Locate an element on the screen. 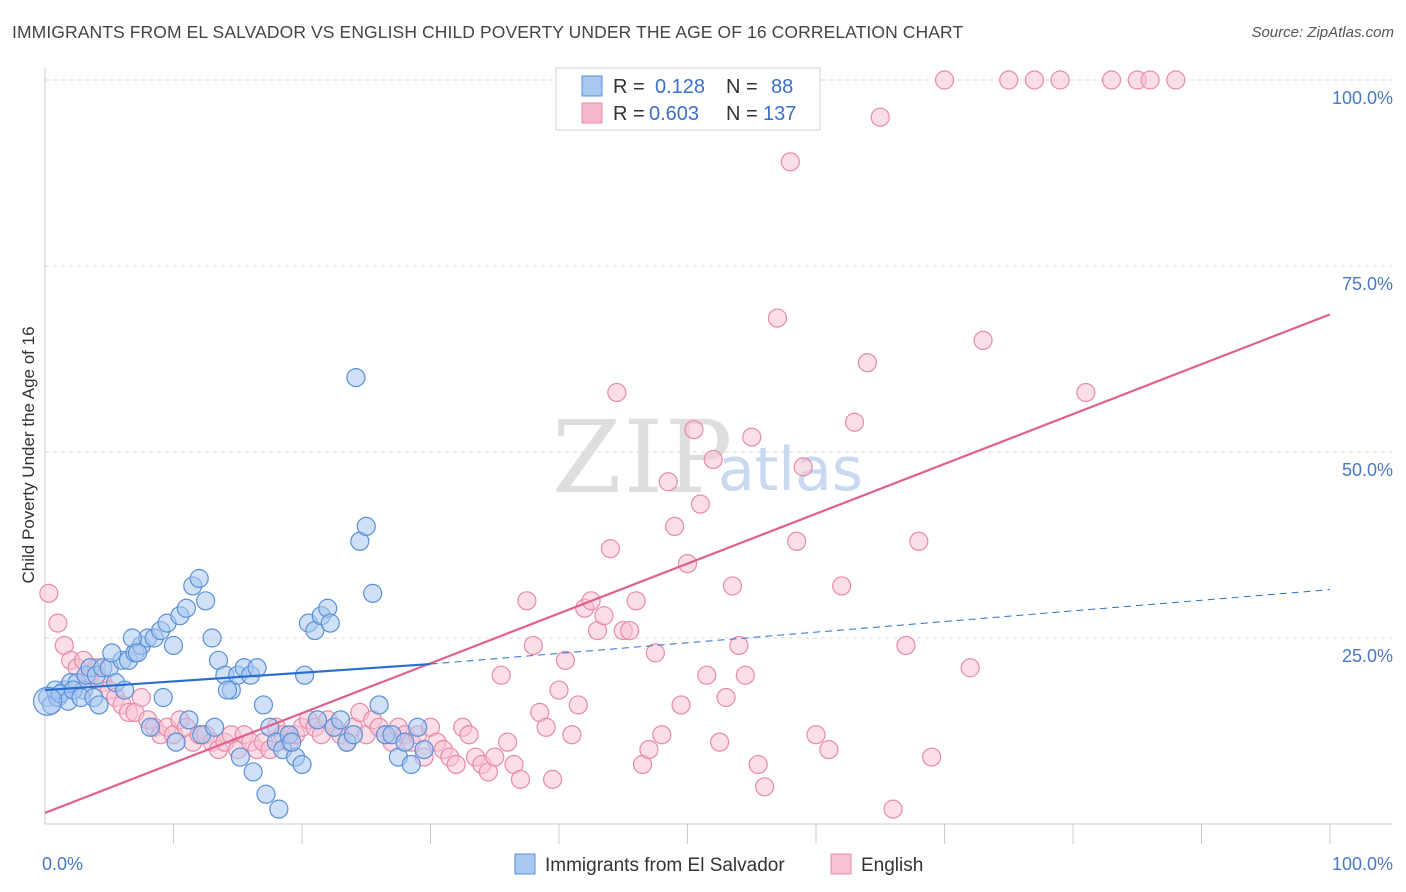 The width and height of the screenshot is (1406, 892). legend-n-value-pink: 137 is located at coordinates (779, 114).